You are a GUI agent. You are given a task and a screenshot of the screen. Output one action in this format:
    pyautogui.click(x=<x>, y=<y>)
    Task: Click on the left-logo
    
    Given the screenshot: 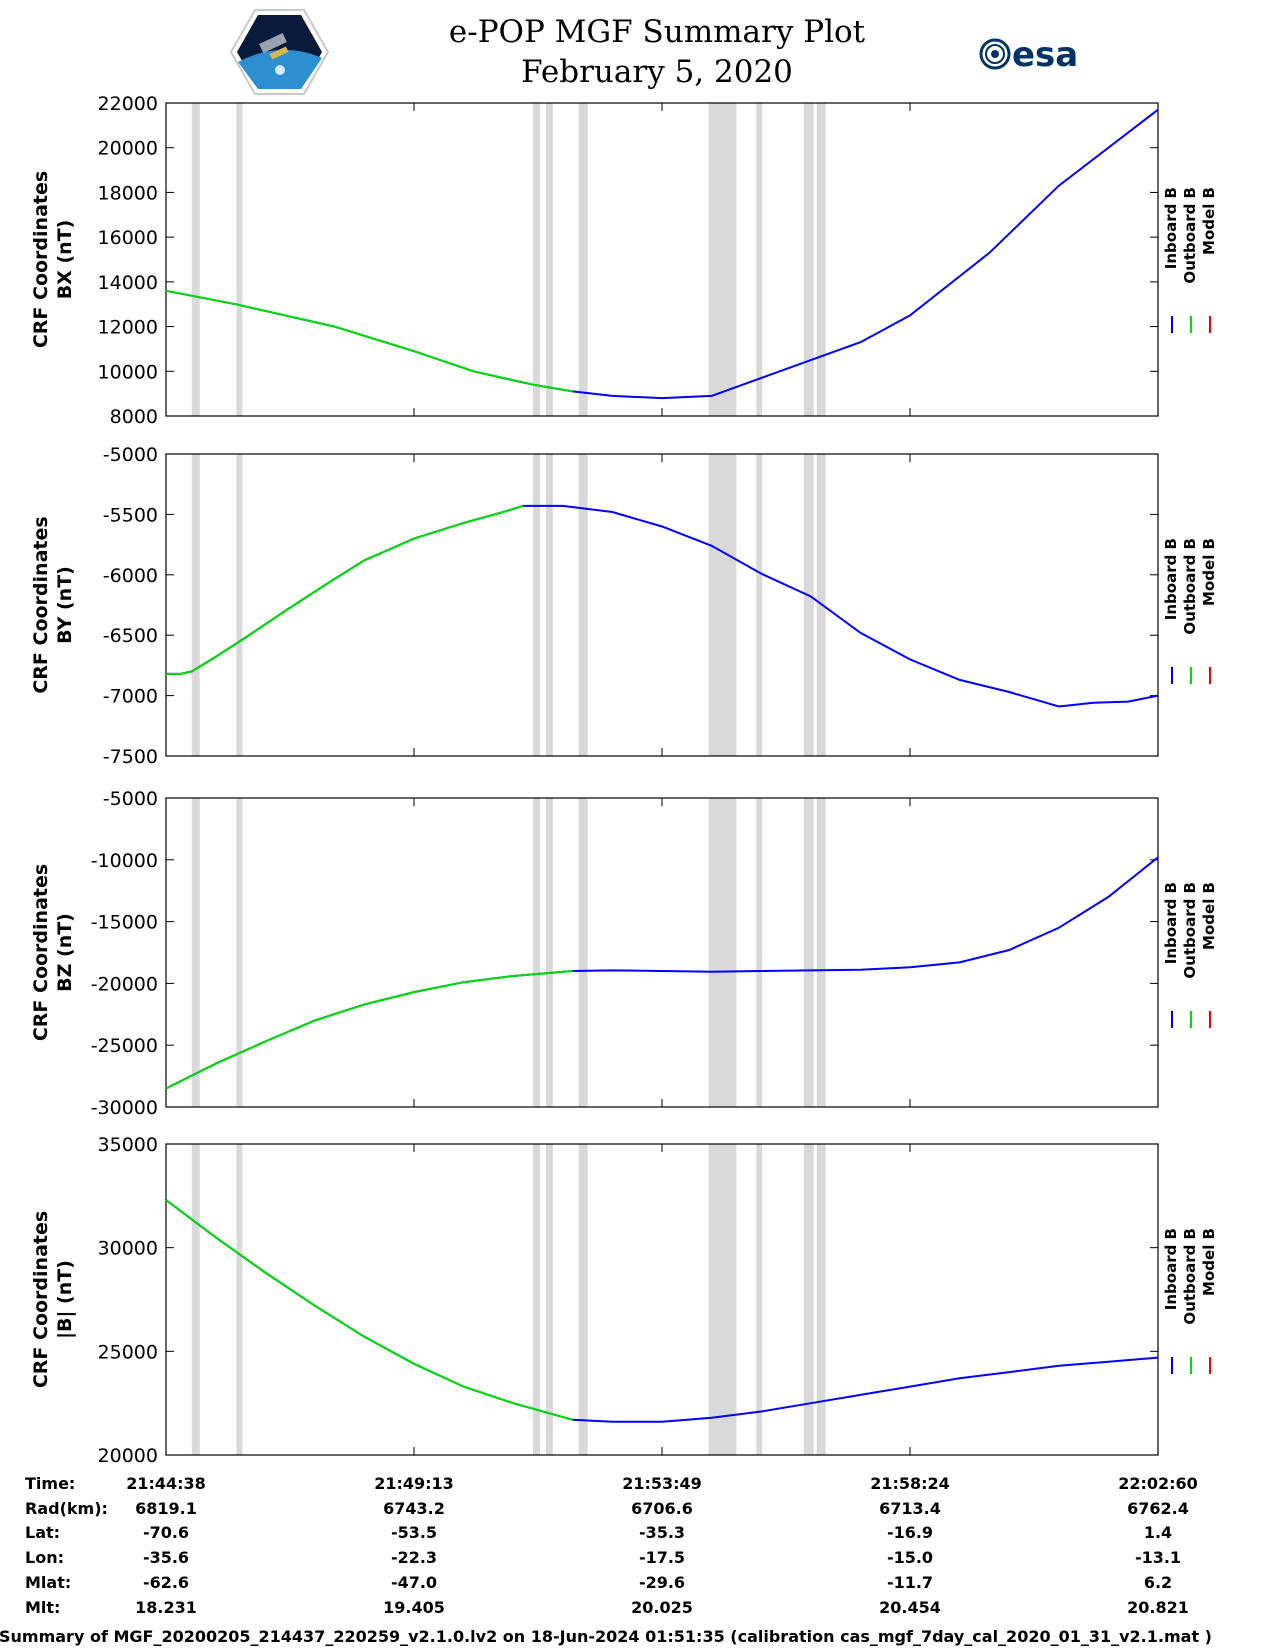 What is the action you would take?
    pyautogui.click(x=279, y=52)
    